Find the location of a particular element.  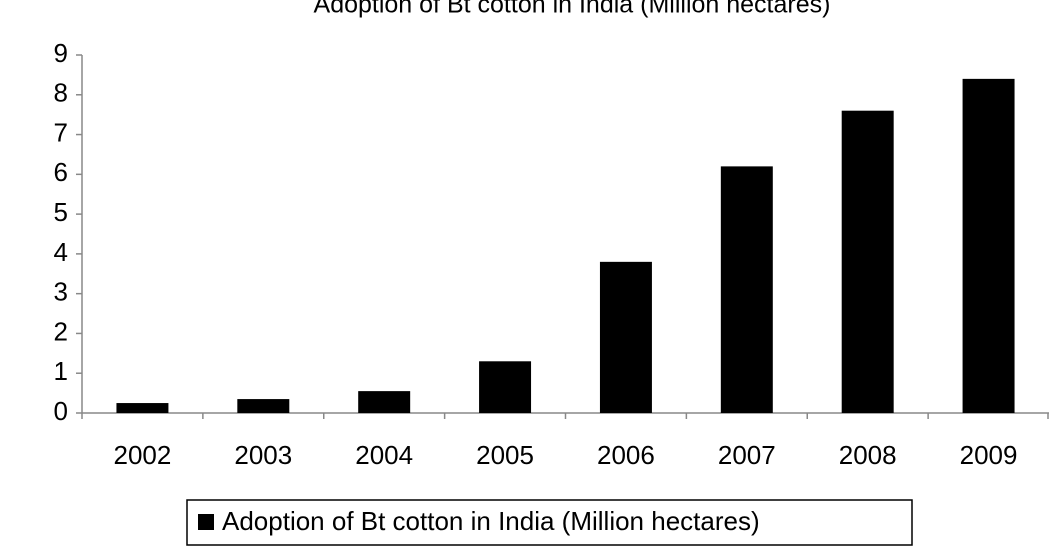

y-tick-label: 3 is located at coordinates (61, 292).